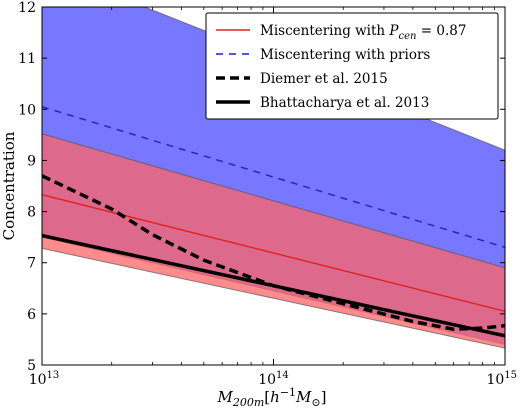 The width and height of the screenshot is (520, 409). I want to click on legend-box, so click(352, 66).